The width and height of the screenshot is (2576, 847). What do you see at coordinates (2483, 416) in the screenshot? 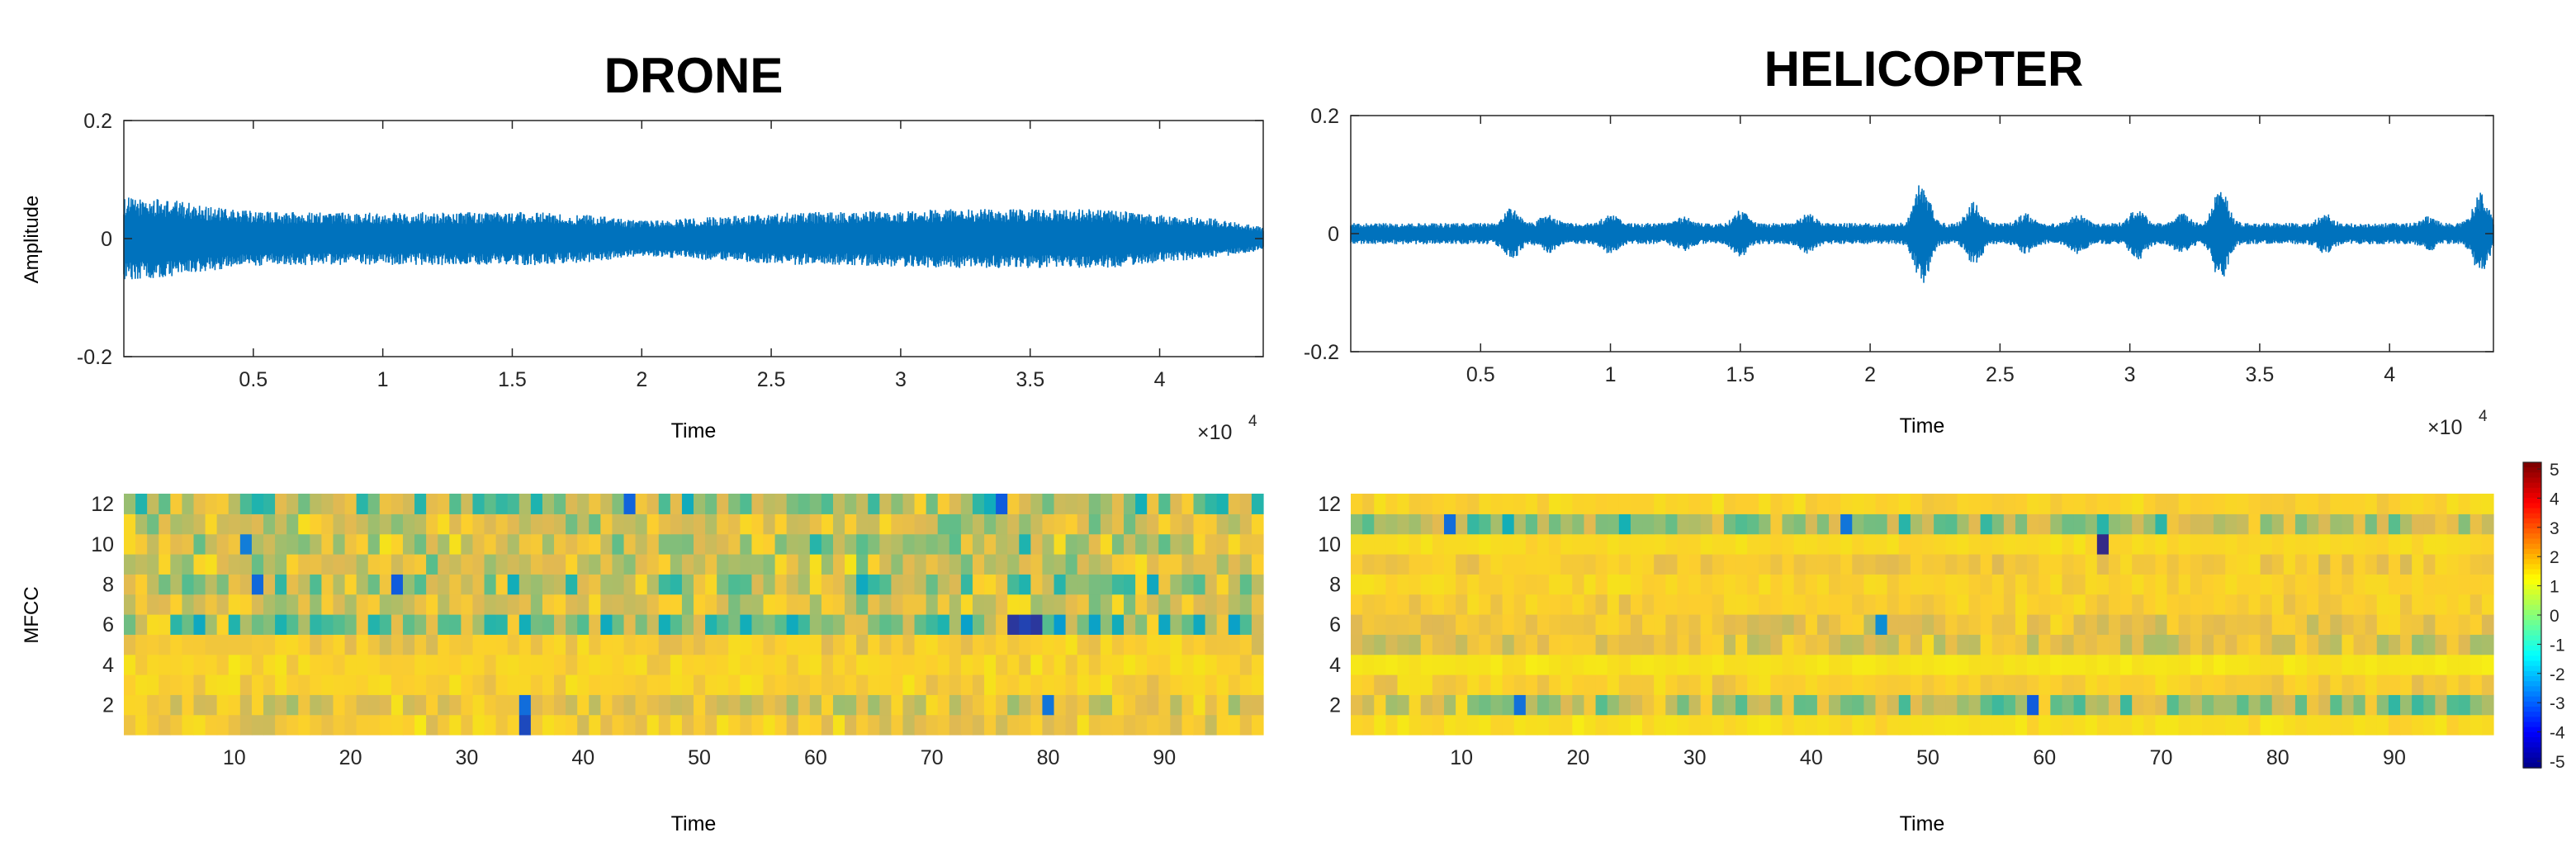
I see `x-exponent-power: 4` at bounding box center [2483, 416].